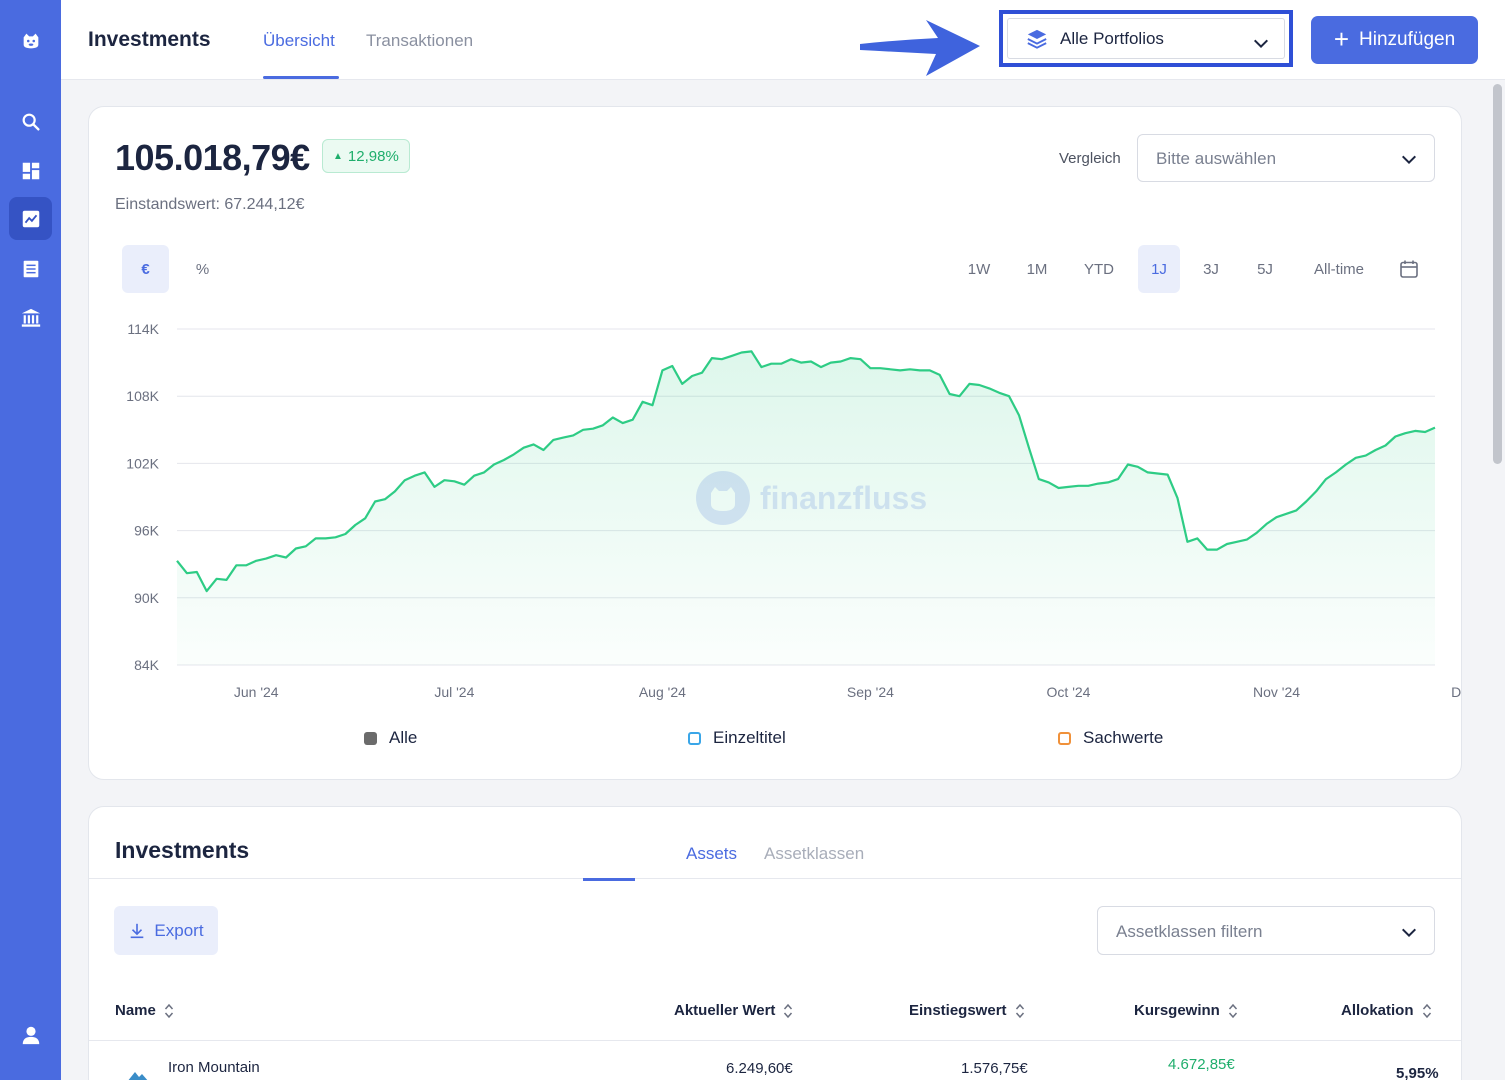 This screenshot has height=1080, width=1505. What do you see at coordinates (30, 121) in the screenshot?
I see `search-icon` at bounding box center [30, 121].